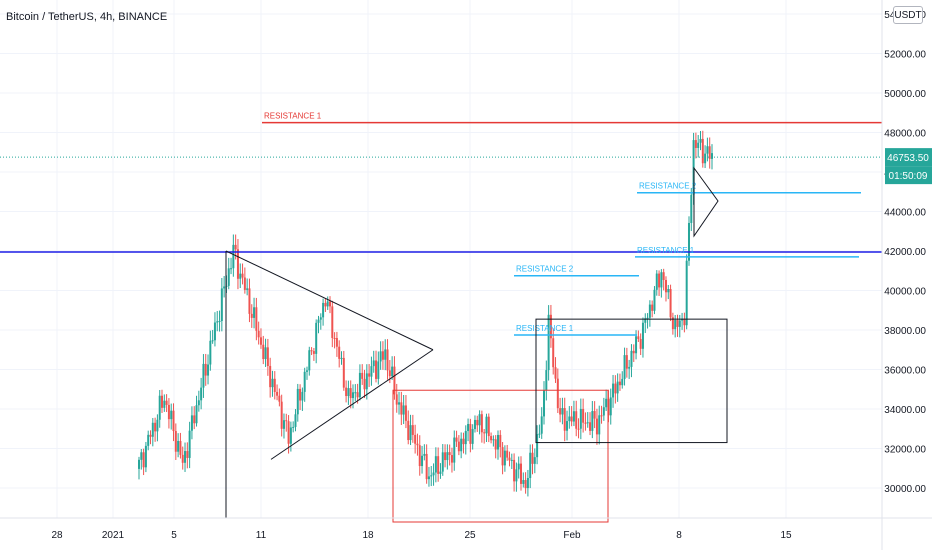 The width and height of the screenshot is (932, 550). I want to click on currency-button: USDT, so click(908, 15).